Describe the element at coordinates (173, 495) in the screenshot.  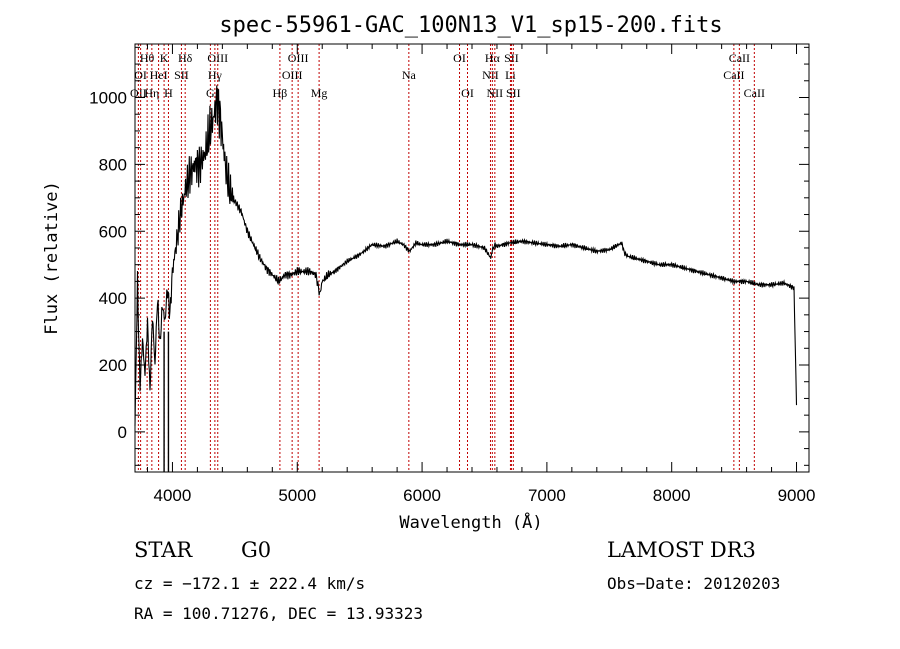
I see `x-tick-label: 4000` at that location.